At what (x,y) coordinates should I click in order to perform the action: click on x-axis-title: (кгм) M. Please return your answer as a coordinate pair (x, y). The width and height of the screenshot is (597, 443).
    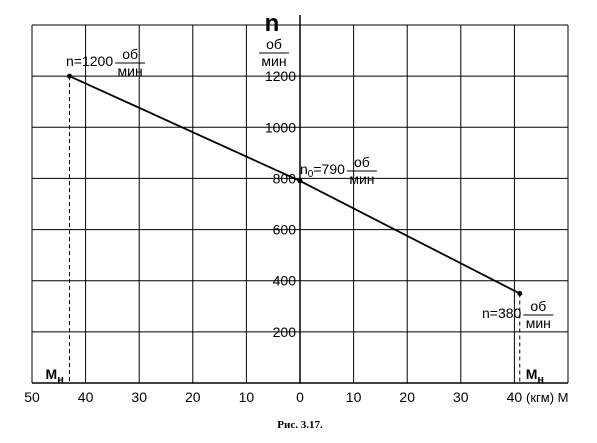
    Looking at the image, I should click on (547, 397).